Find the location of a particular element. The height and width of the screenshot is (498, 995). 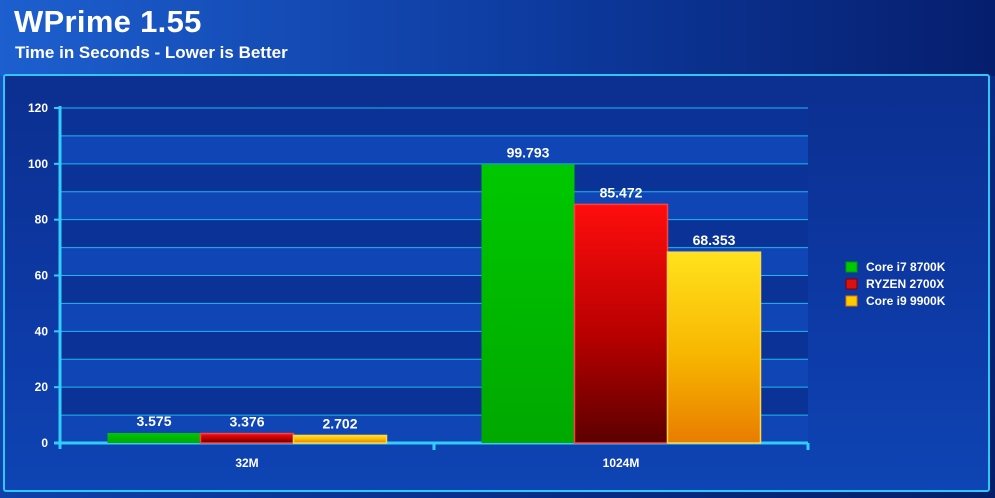

legend: Core i7 8700K RYZEN 2700X Core i9 9900K is located at coordinates (895, 284).